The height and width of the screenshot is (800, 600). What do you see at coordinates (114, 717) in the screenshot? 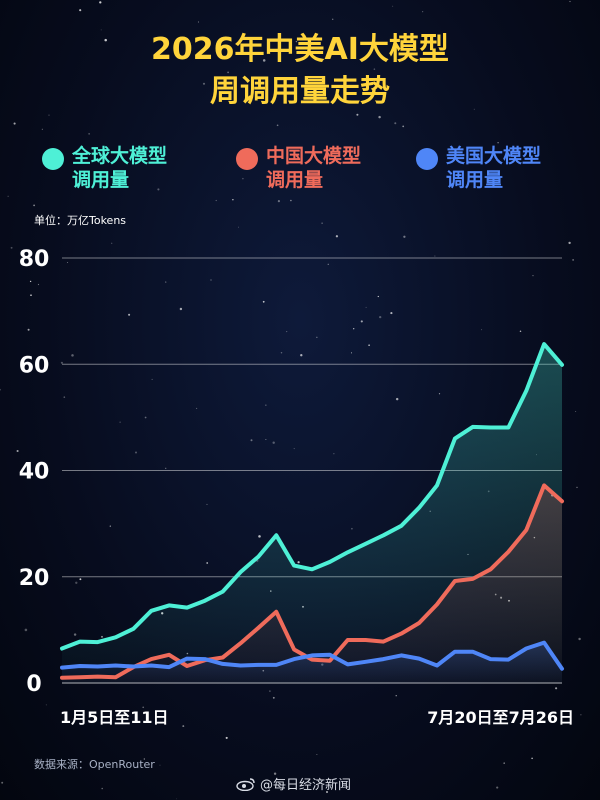
I see `x-tick-label: 1月5日至11日` at bounding box center [114, 717].